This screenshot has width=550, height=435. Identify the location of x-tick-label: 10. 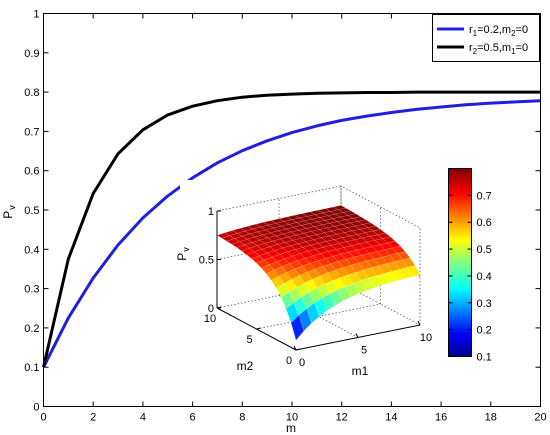
(292, 418).